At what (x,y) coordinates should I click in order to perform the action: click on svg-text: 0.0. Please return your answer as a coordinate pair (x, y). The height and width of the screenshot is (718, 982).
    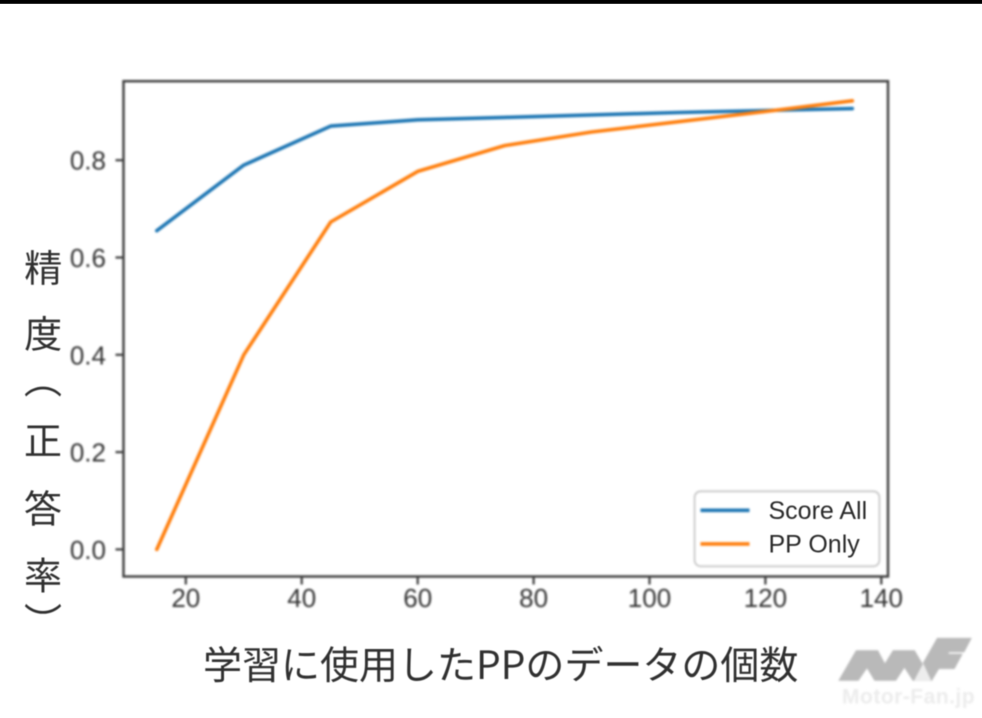
    Looking at the image, I should click on (88, 550).